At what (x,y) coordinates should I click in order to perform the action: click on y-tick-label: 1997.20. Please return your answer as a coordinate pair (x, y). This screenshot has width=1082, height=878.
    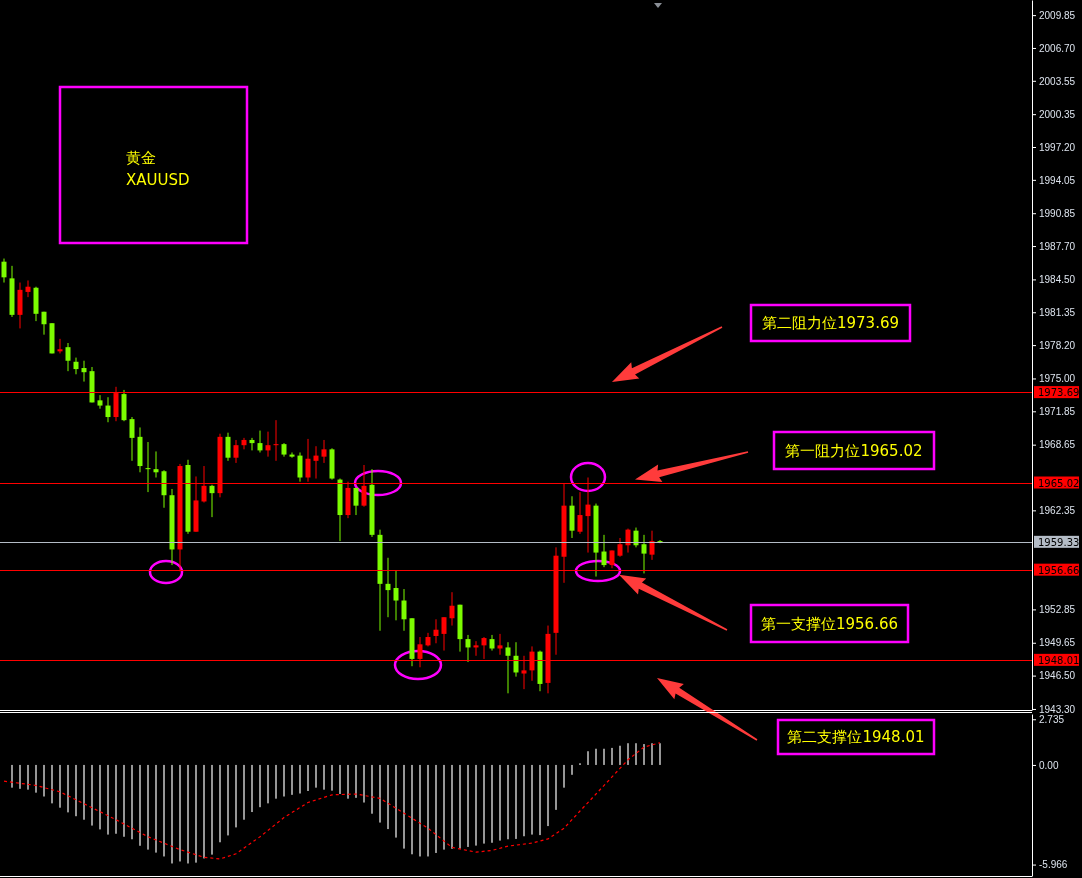
    Looking at the image, I should click on (1057, 147).